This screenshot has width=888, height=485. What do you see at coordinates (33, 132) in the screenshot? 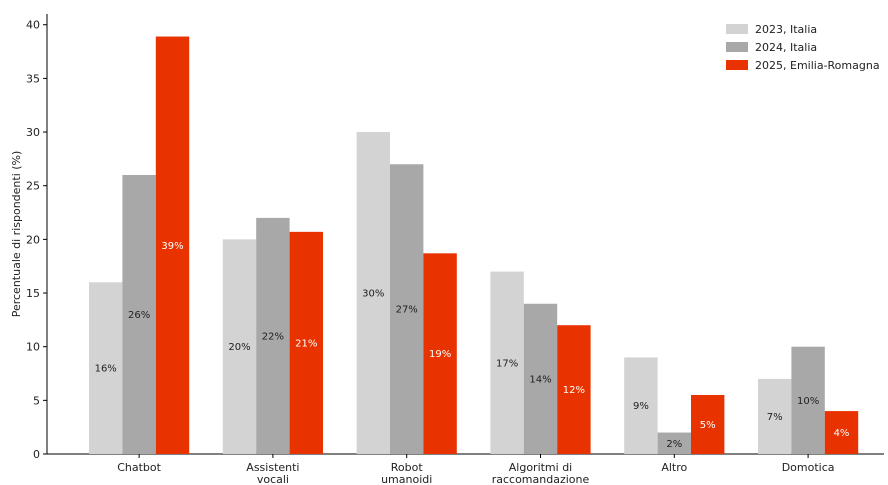
I see `y-tick-label: 30` at bounding box center [33, 132].